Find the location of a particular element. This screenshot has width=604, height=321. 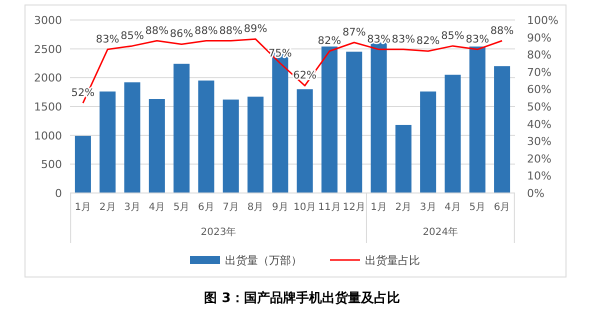

y2-tick-label: 40% is located at coordinates (539, 124).